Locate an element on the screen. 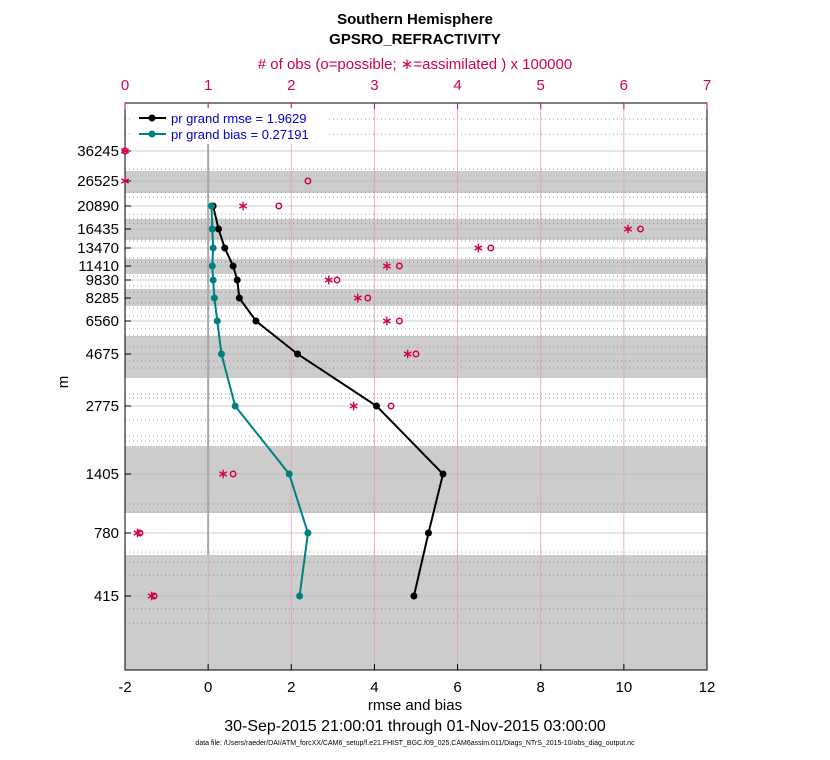  y-tick-label: 1405 is located at coordinates (102, 474).